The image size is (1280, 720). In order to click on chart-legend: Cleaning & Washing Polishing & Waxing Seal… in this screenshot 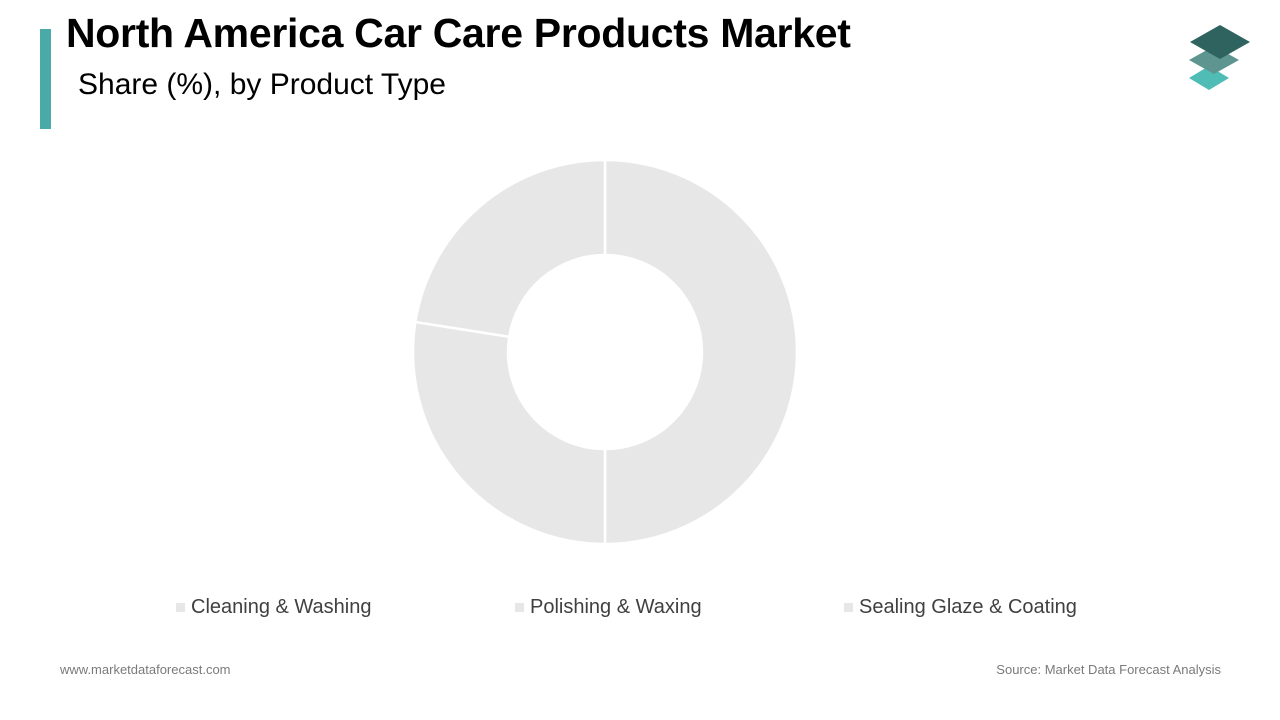, I will do `click(640, 611)`.